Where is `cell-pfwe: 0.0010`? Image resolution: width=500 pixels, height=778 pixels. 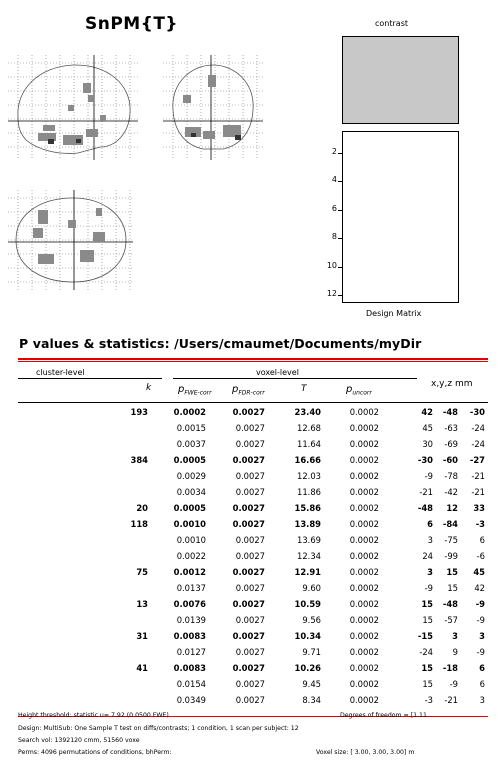 cell-pfwe: 0.0010 is located at coordinates (189, 524).